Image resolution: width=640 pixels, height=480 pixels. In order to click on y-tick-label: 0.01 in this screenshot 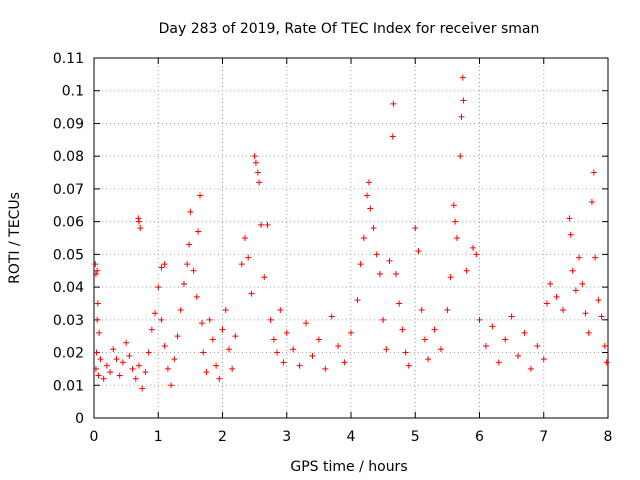, I will do `click(68, 386)`.